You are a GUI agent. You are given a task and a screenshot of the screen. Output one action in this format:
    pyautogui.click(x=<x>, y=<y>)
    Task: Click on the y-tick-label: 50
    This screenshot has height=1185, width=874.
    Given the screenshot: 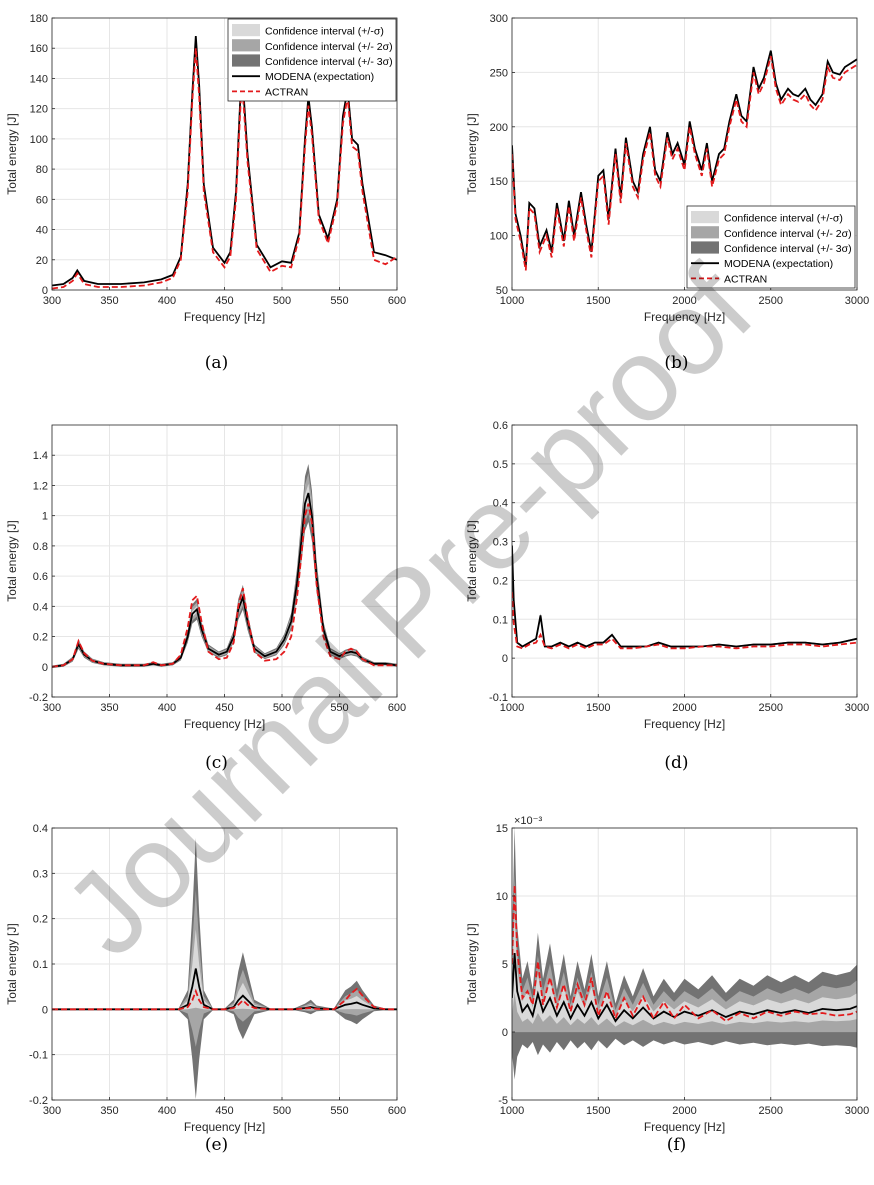 What is the action you would take?
    pyautogui.click(x=502, y=291)
    